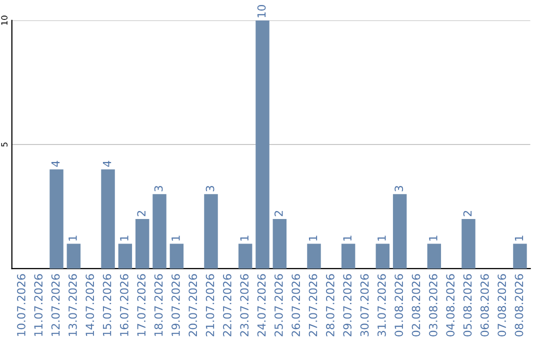  Describe the element at coordinates (261, 11) in the screenshot. I see `data-label: 10` at that location.